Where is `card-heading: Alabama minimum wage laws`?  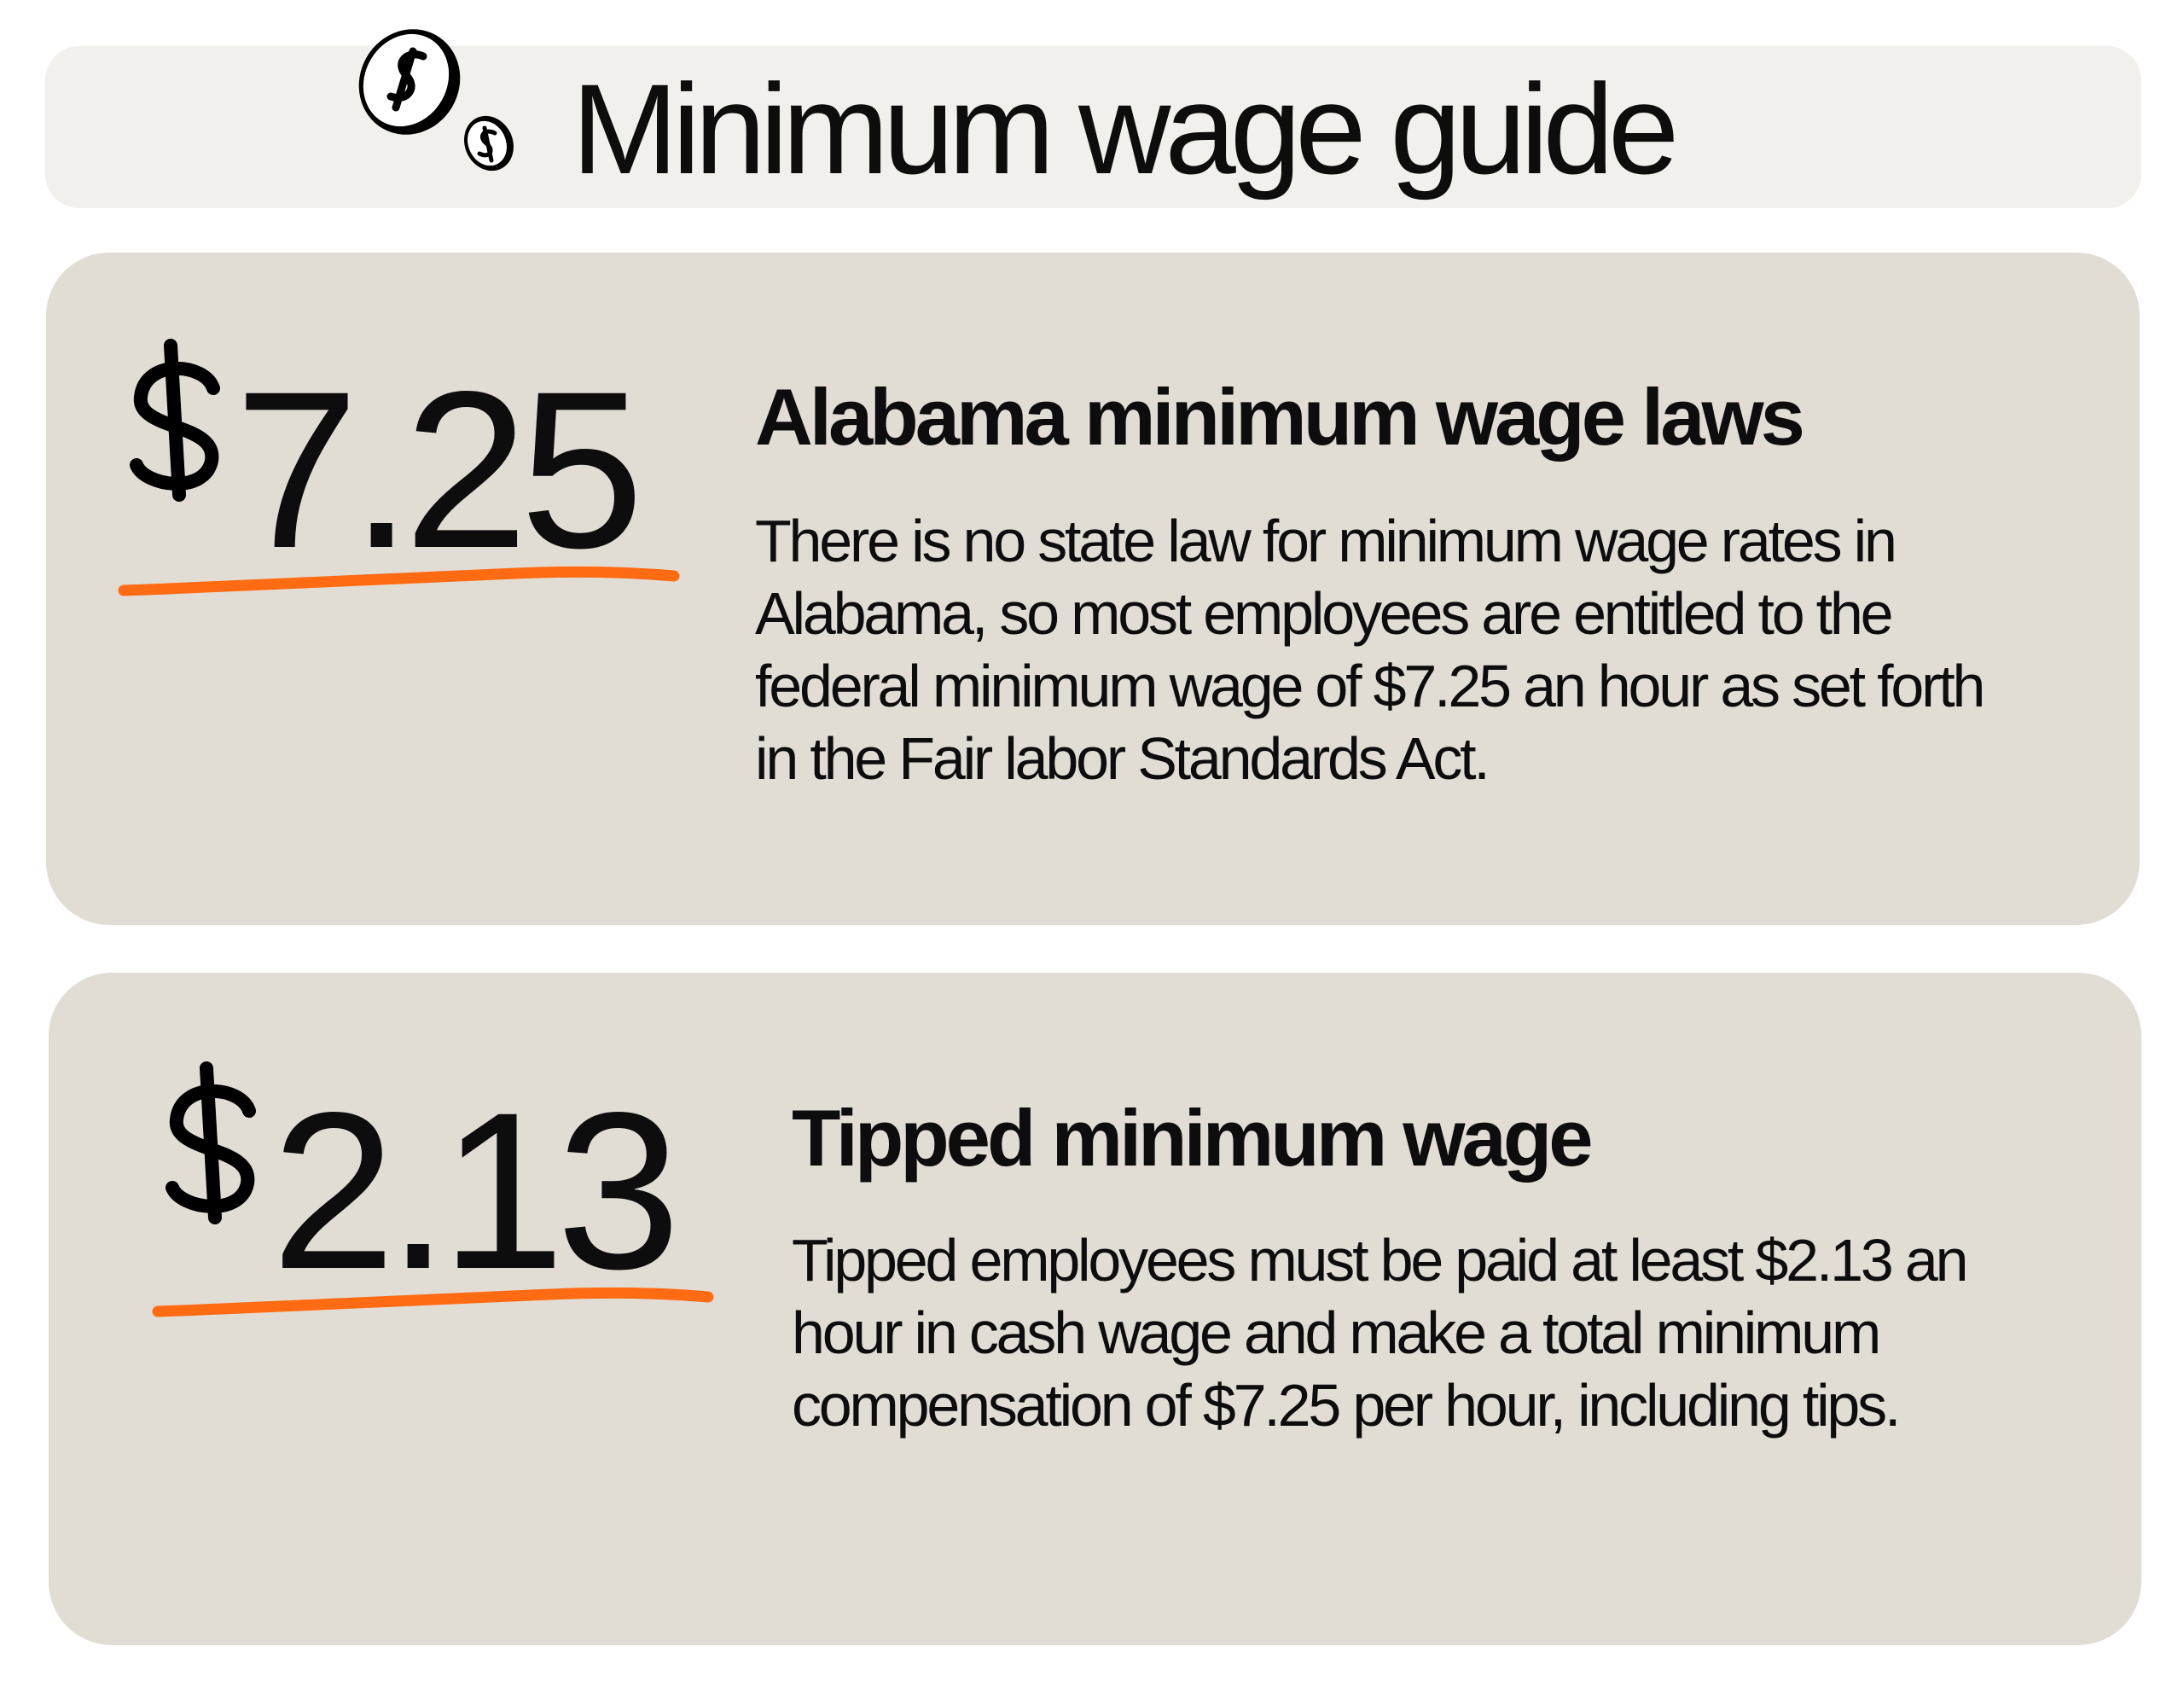 card-heading: Alabama minimum wage laws is located at coordinates (1280, 417).